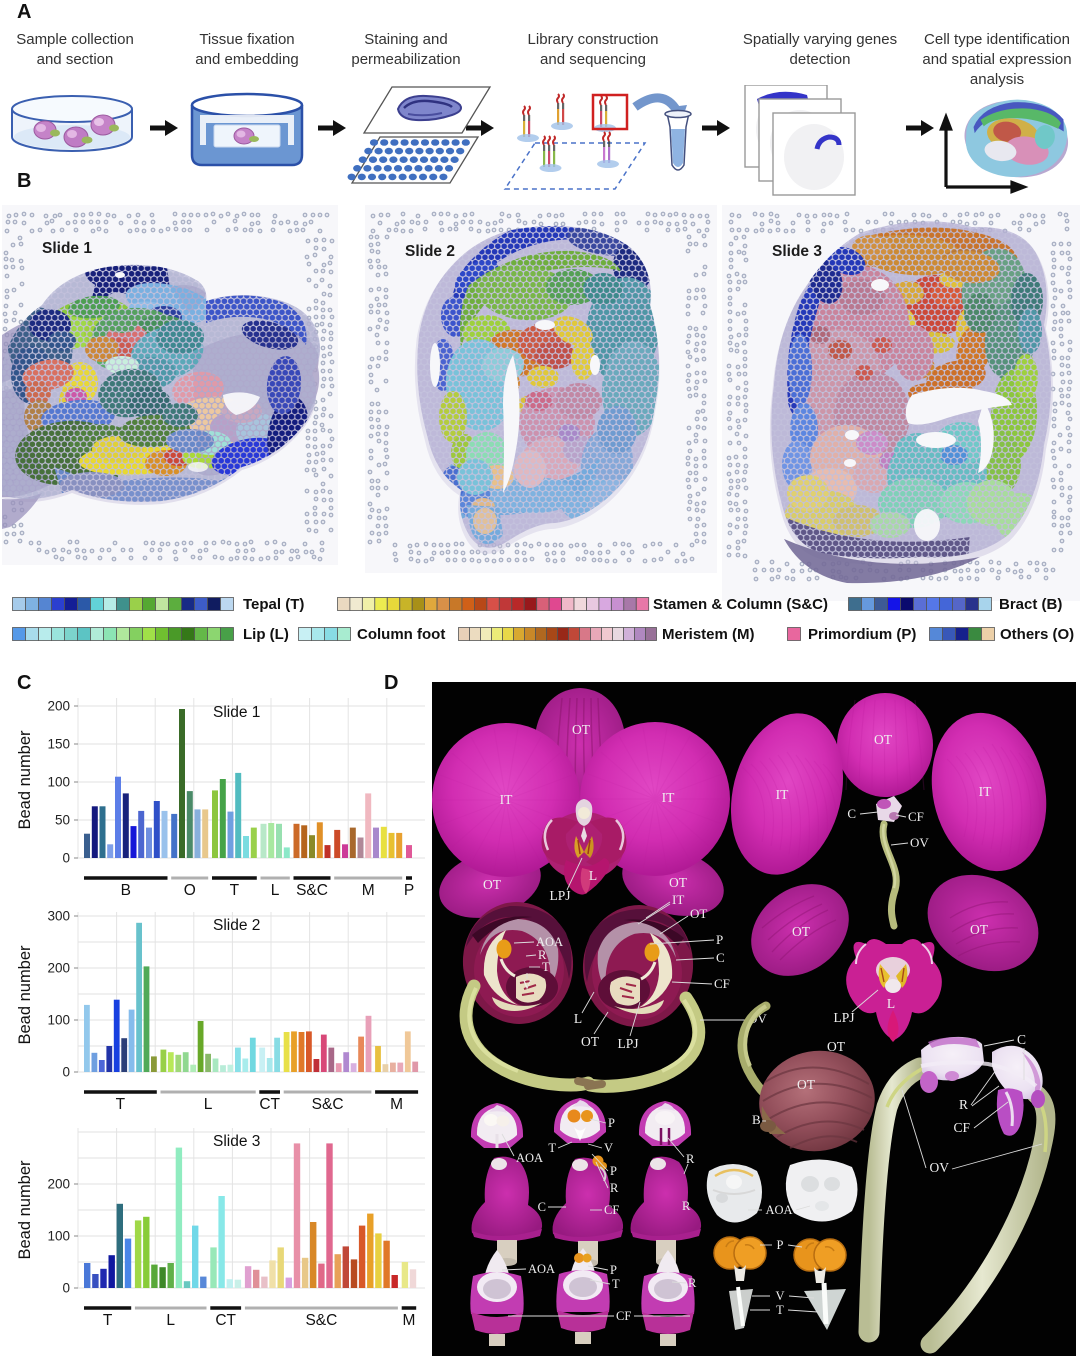  What do you see at coordinates (58, 744) in the screenshot?
I see `svg-text: 150` at bounding box center [58, 744].